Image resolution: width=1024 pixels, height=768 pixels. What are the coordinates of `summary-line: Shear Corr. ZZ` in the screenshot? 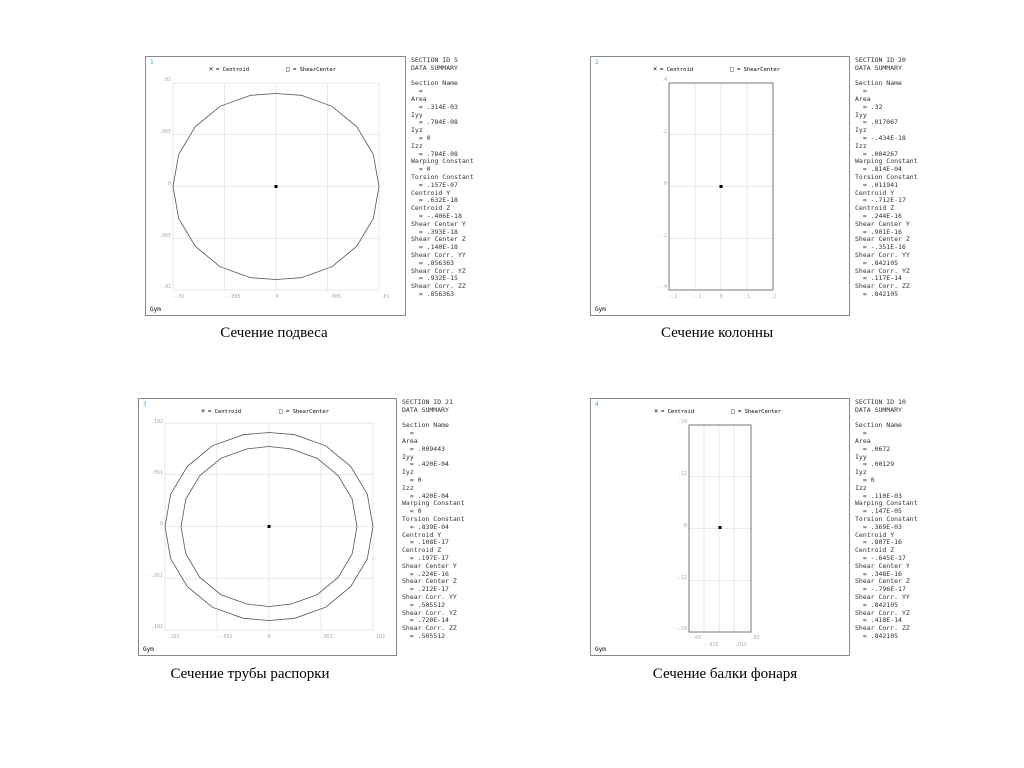 It's located at (438, 286).